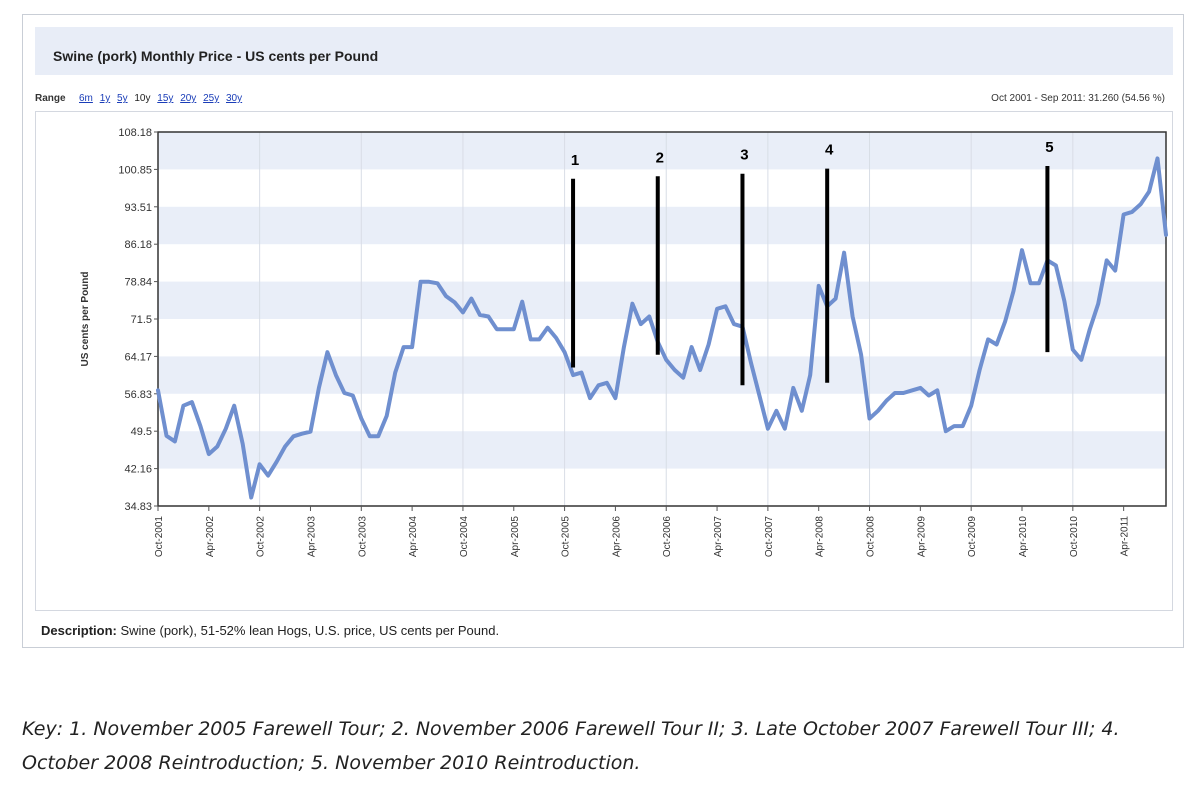 The width and height of the screenshot is (1200, 800). What do you see at coordinates (820, 537) in the screenshot?
I see `x-tick-label: Apr-2008` at bounding box center [820, 537].